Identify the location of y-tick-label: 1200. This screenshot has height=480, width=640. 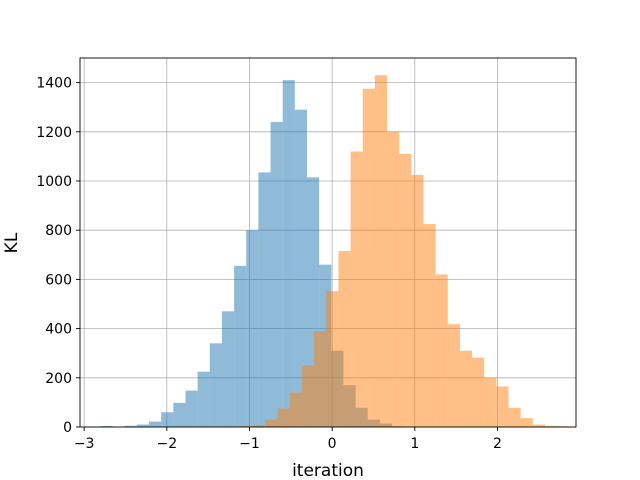
(54, 133).